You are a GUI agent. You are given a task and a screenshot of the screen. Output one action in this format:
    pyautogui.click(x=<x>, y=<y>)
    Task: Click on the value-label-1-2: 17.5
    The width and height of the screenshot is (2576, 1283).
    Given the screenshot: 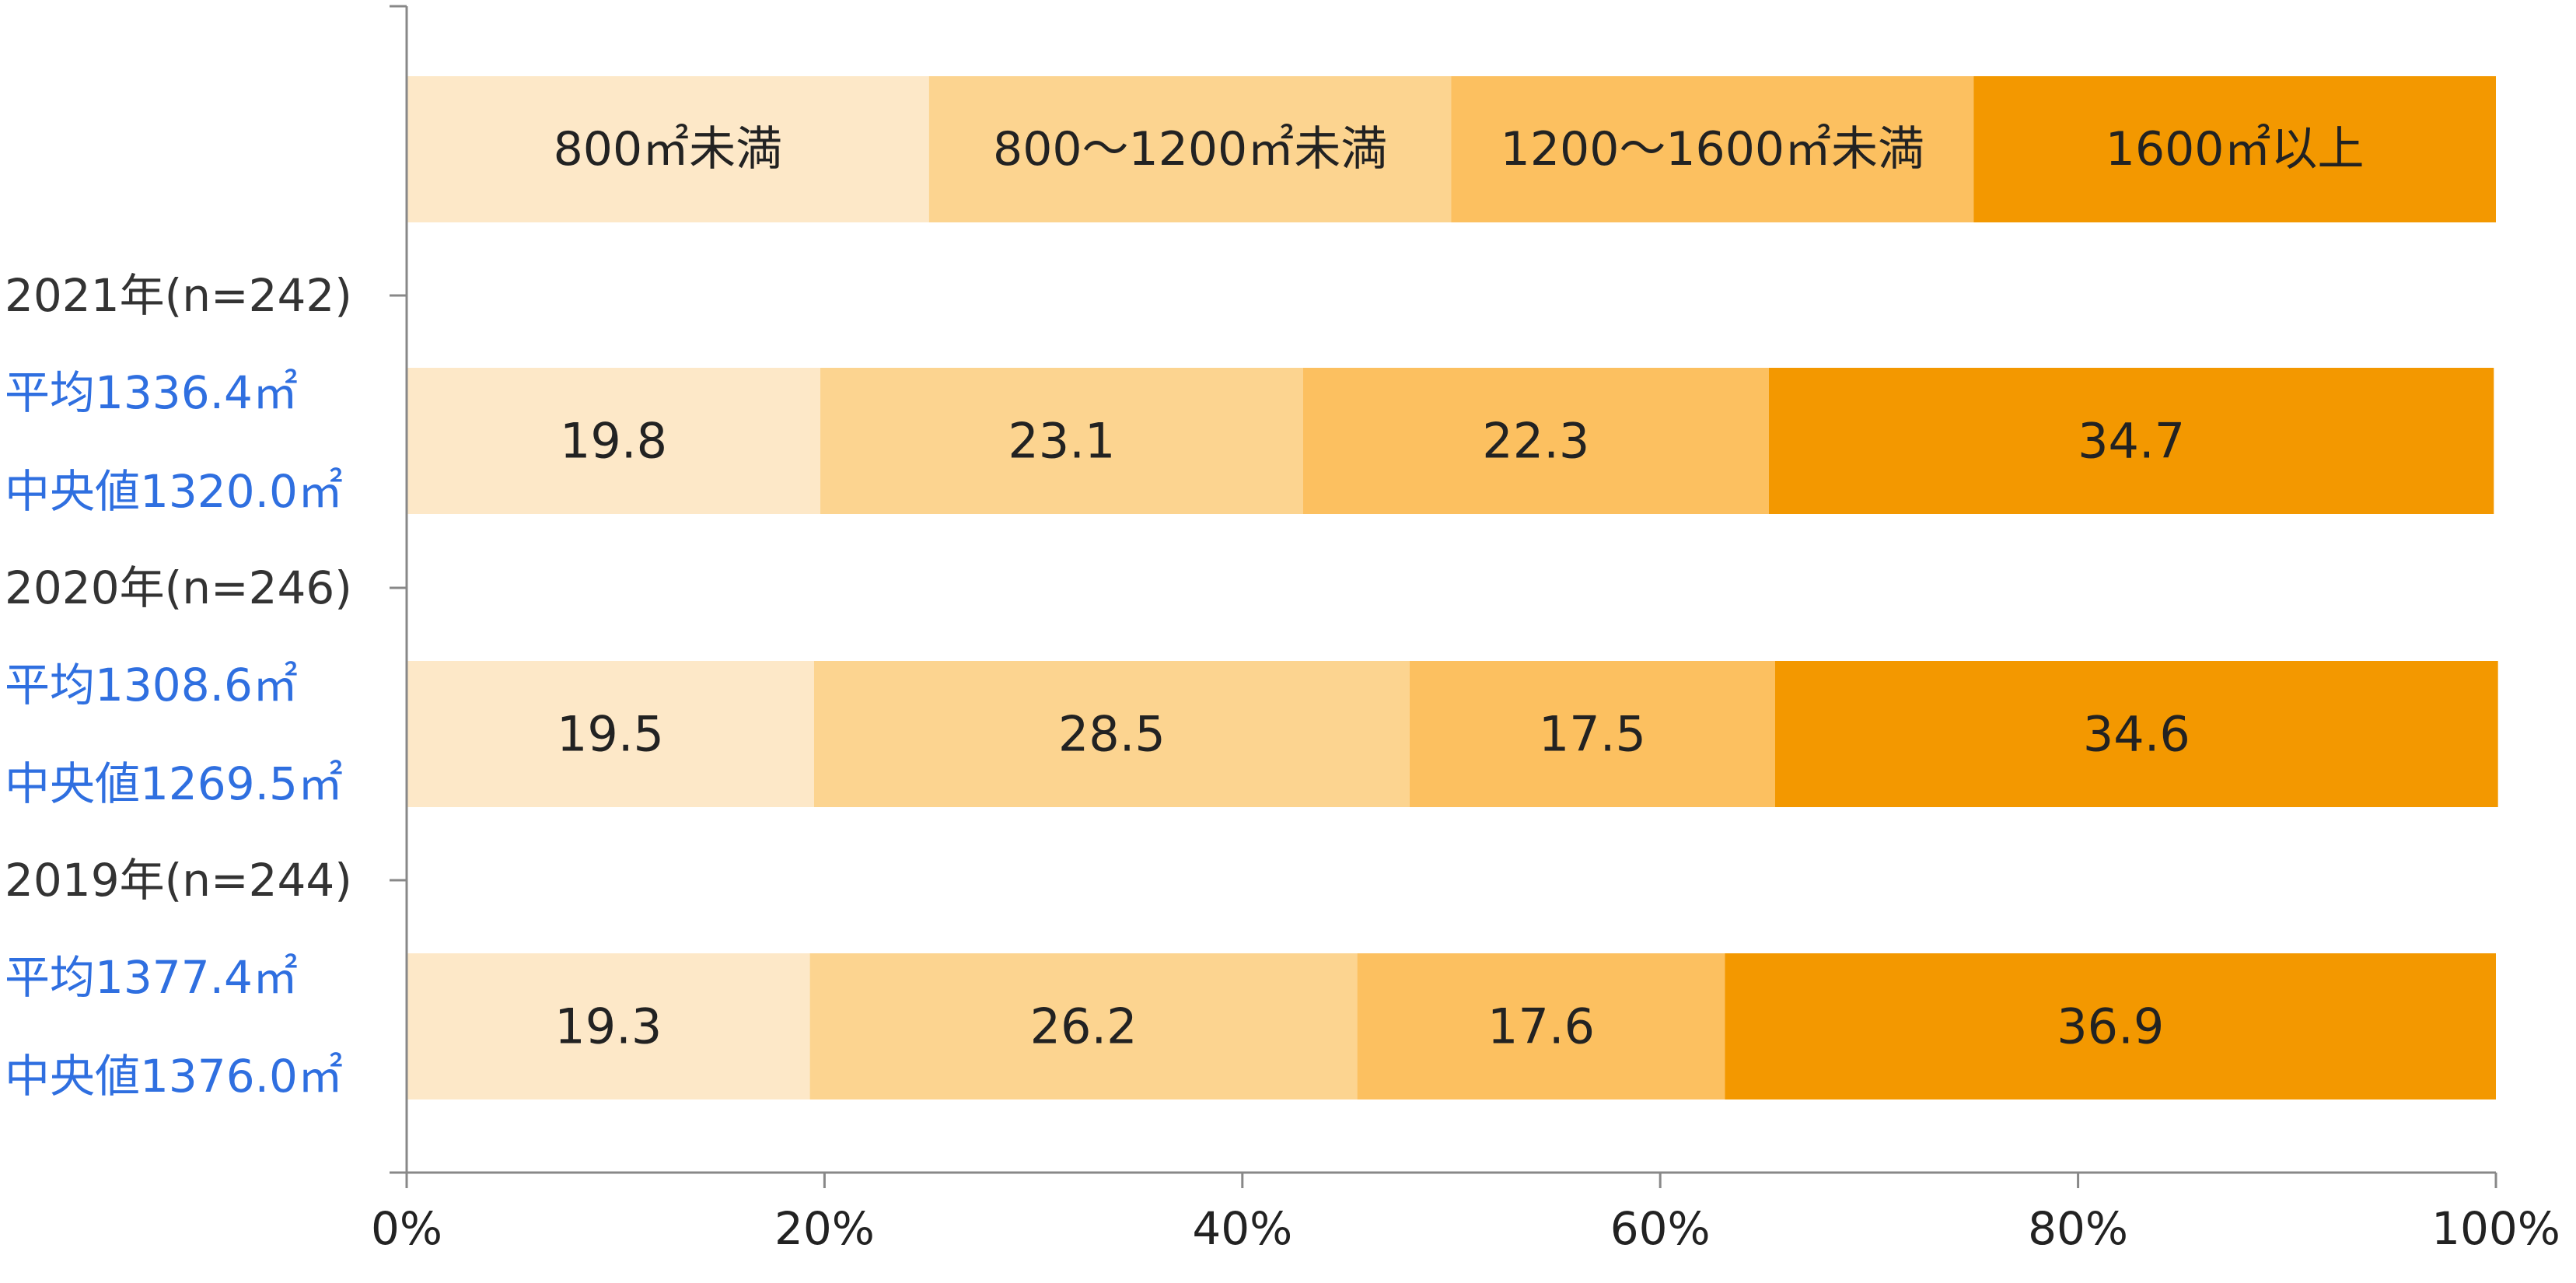 What is the action you would take?
    pyautogui.click(x=1592, y=735)
    